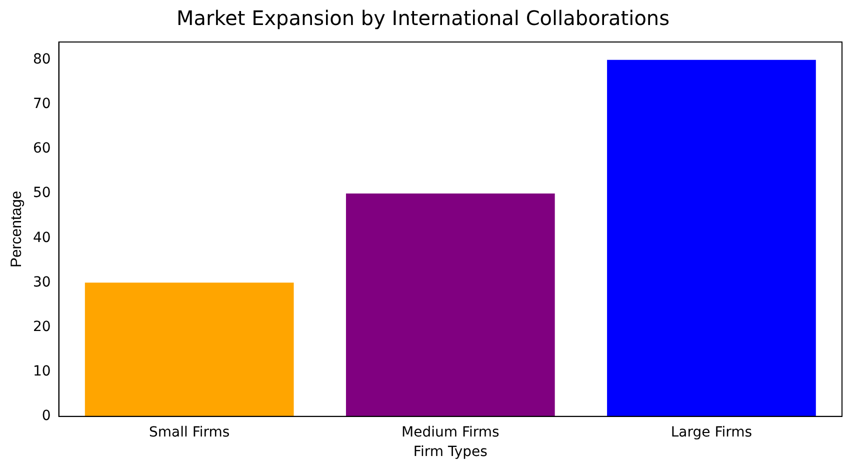  What do you see at coordinates (41, 148) in the screenshot?
I see `y-tick-label: 60` at bounding box center [41, 148].